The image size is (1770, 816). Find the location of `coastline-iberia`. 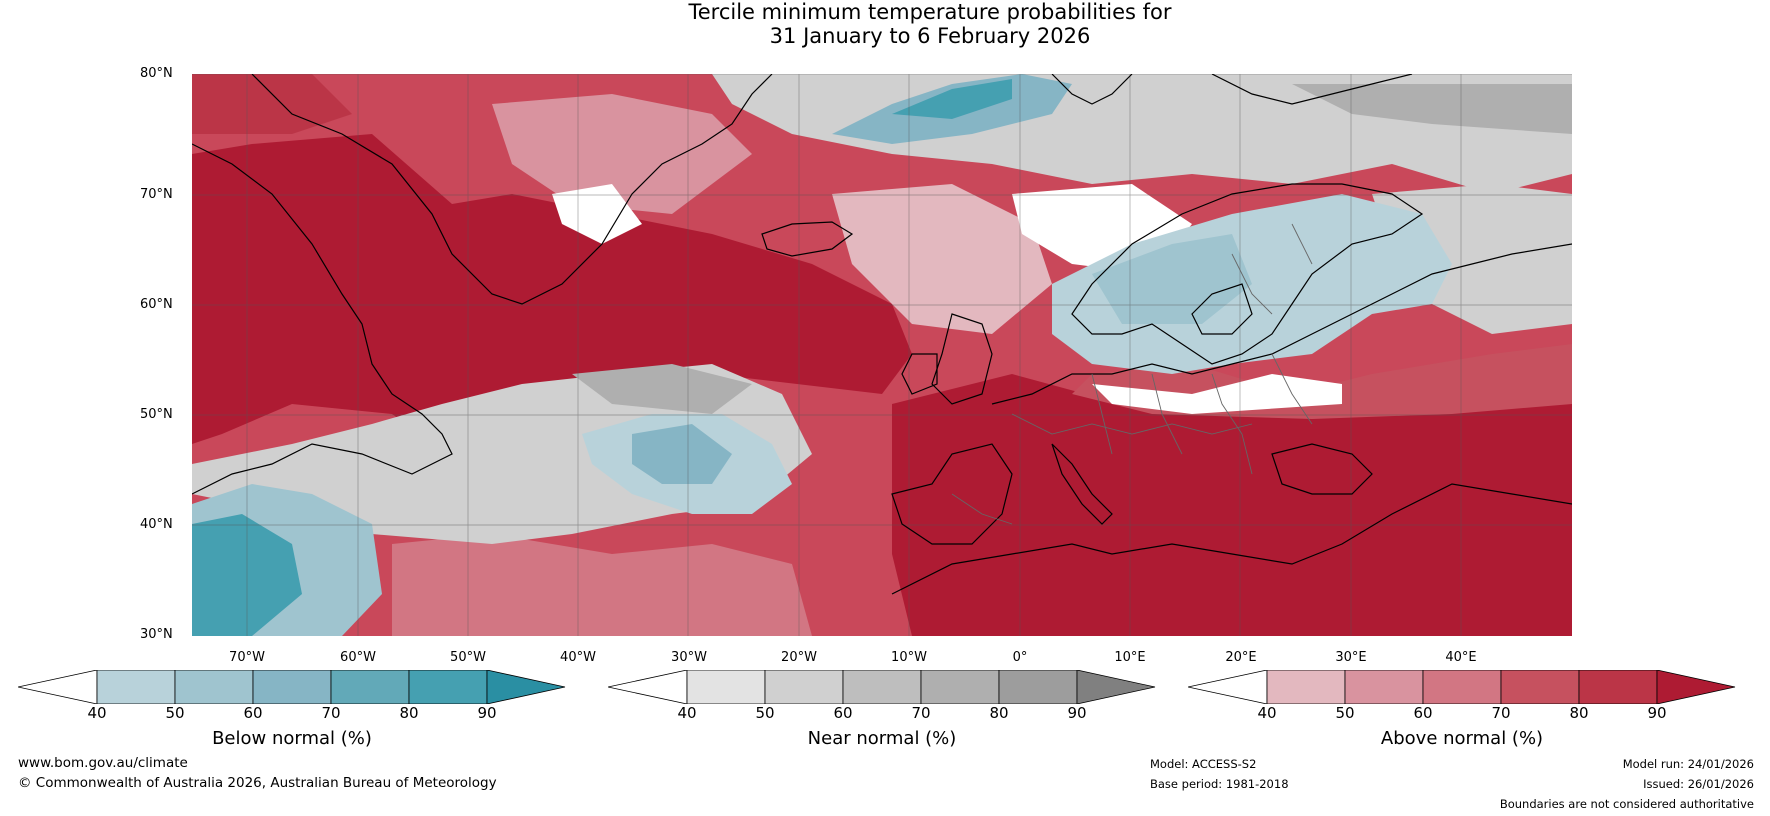

coastline-iberia is located at coordinates (952, 494).